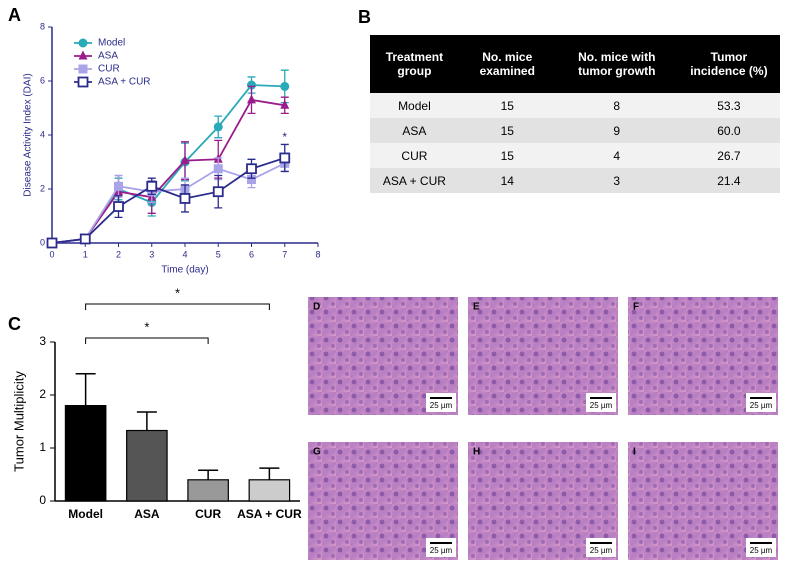 This screenshot has height=568, width=795. What do you see at coordinates (414, 105) in the screenshot?
I see `table-cell: Model` at bounding box center [414, 105].